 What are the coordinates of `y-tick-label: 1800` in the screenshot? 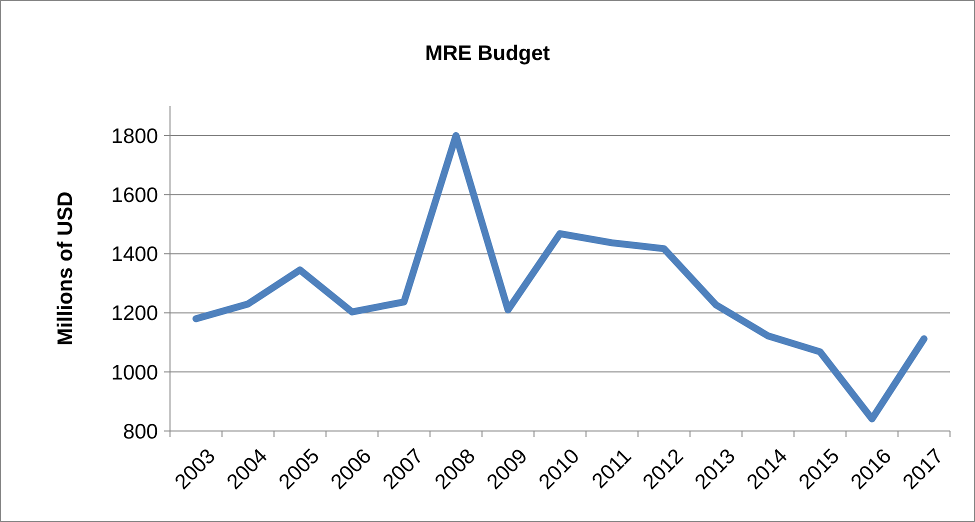 It's located at (134, 136).